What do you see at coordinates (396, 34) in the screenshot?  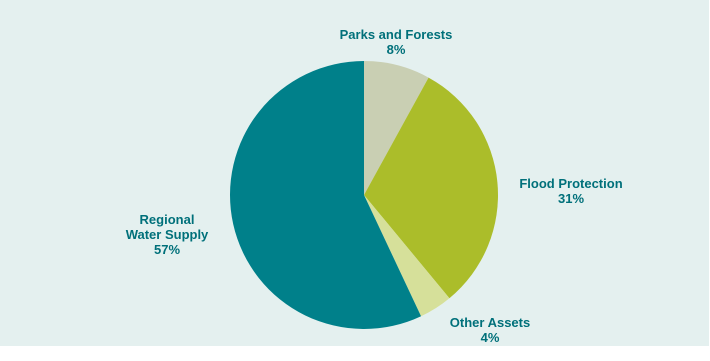 I see `slice-name-label: Parks and Forests` at bounding box center [396, 34].